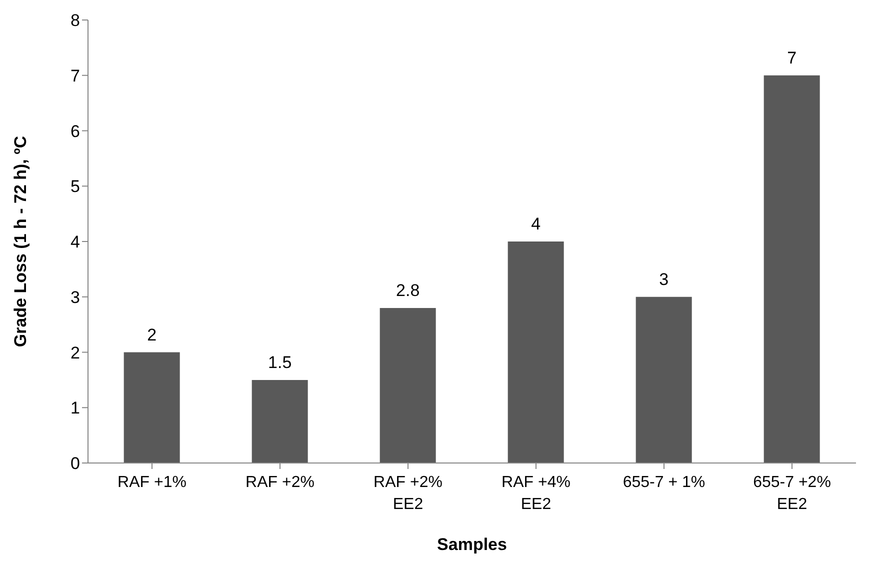 The height and width of the screenshot is (576, 875). I want to click on y-tick-label: 0, so click(75, 464).